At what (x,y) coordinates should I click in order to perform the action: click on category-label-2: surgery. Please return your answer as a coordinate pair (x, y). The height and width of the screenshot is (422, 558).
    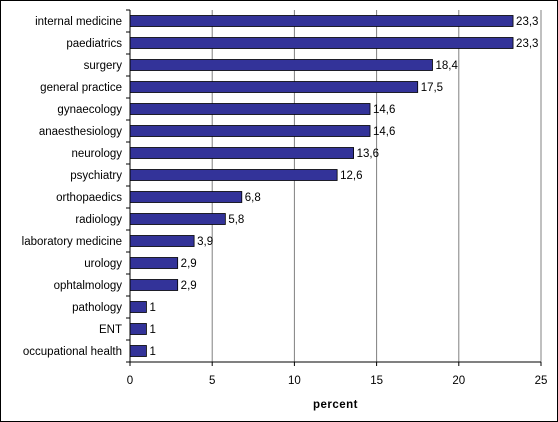
    Looking at the image, I should click on (103, 66).